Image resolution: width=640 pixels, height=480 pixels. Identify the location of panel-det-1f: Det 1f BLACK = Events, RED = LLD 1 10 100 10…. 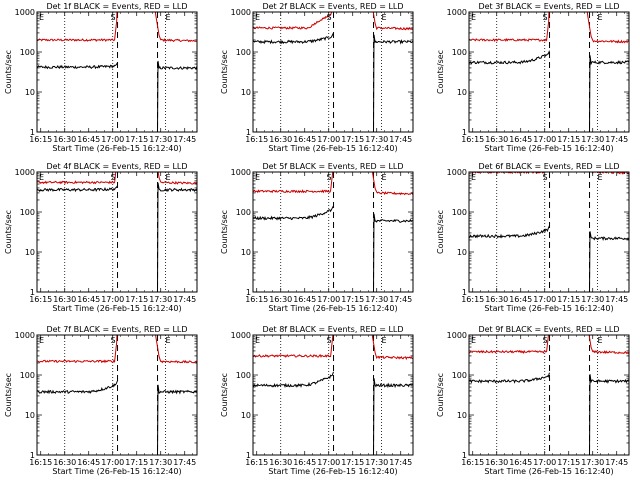
(101, 77).